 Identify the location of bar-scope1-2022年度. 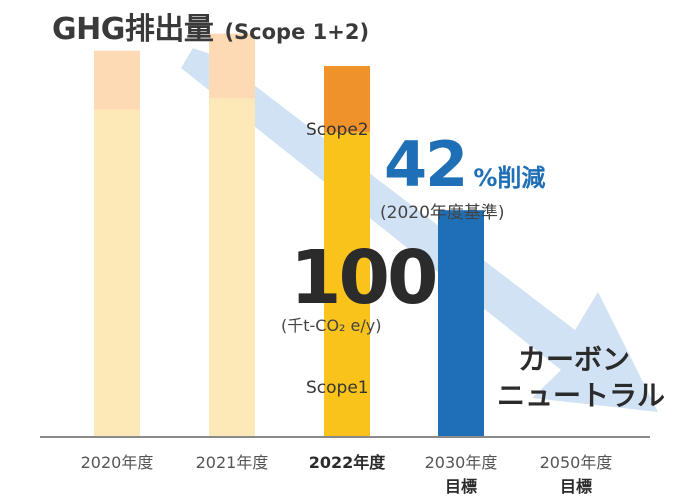
(347, 284).